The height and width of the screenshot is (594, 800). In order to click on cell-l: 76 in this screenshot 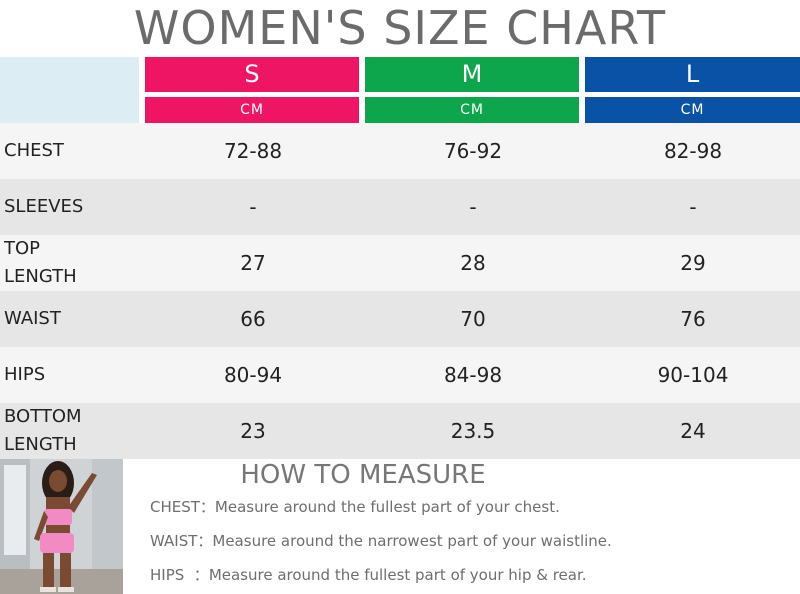, I will do `click(693, 319)`.